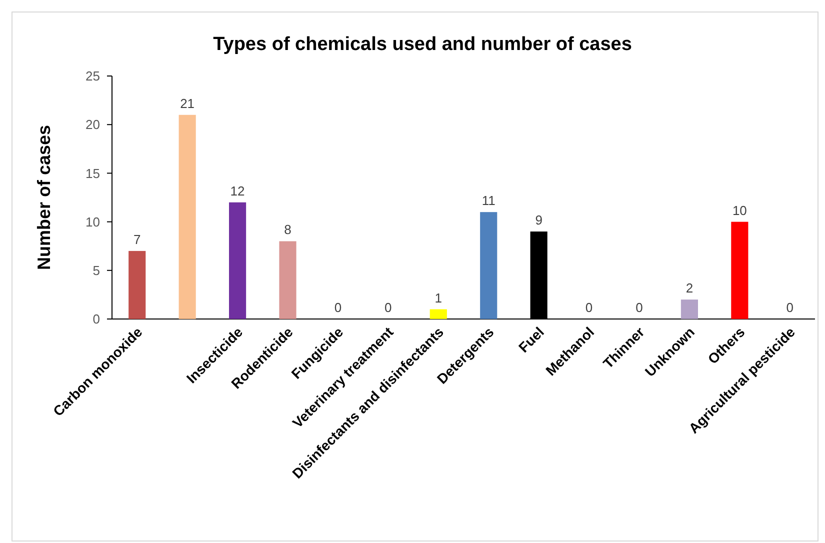  Describe the element at coordinates (690, 288) in the screenshot. I see `data-label: 2` at that location.